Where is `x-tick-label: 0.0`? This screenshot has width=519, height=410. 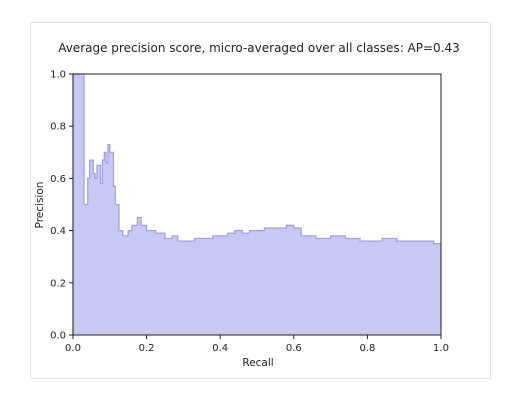
x-tick-label: 0.0 is located at coordinates (73, 348).